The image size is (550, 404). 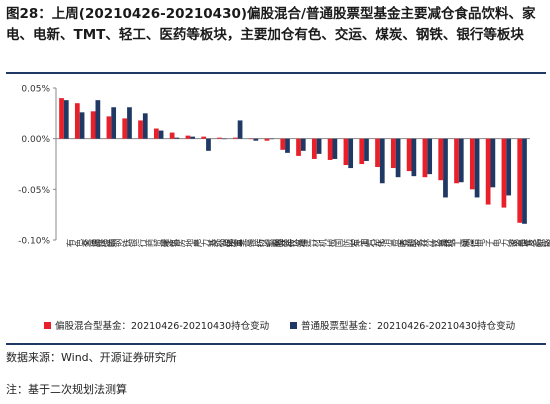 I want to click on x-tick-label: 非银行金融, so click(x=261, y=244).